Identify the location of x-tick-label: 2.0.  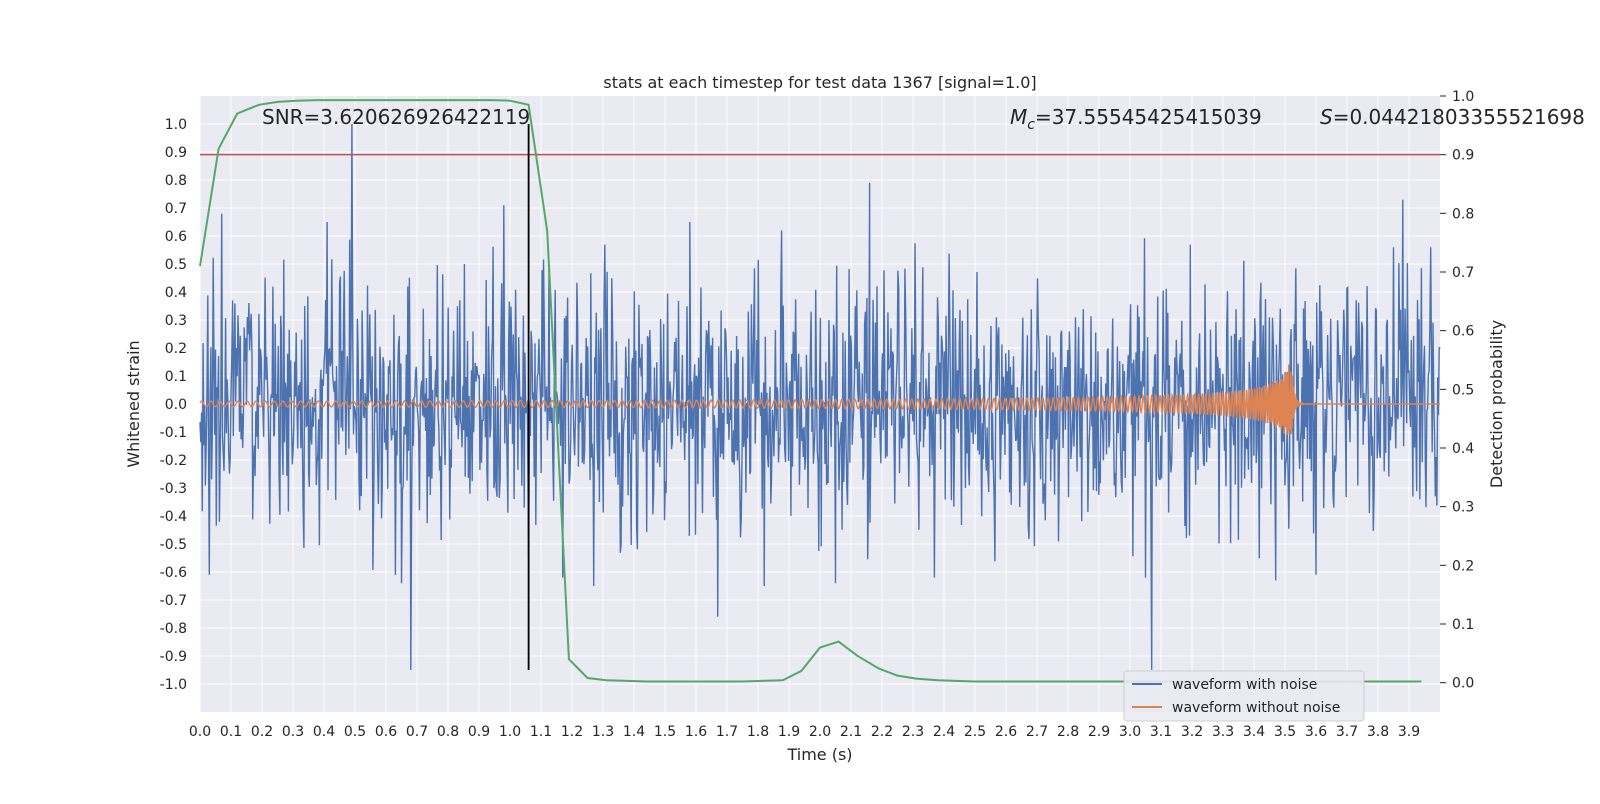
(820, 732).